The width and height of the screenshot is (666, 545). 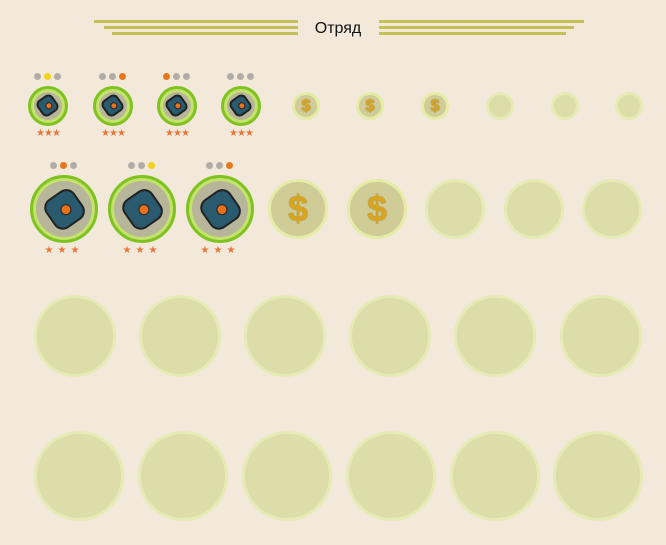 I want to click on page-title: Отряд, so click(x=338, y=28).